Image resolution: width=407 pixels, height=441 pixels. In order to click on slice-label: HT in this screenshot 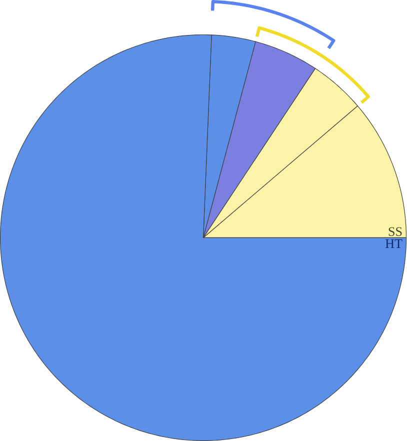, I will do `click(394, 243)`.